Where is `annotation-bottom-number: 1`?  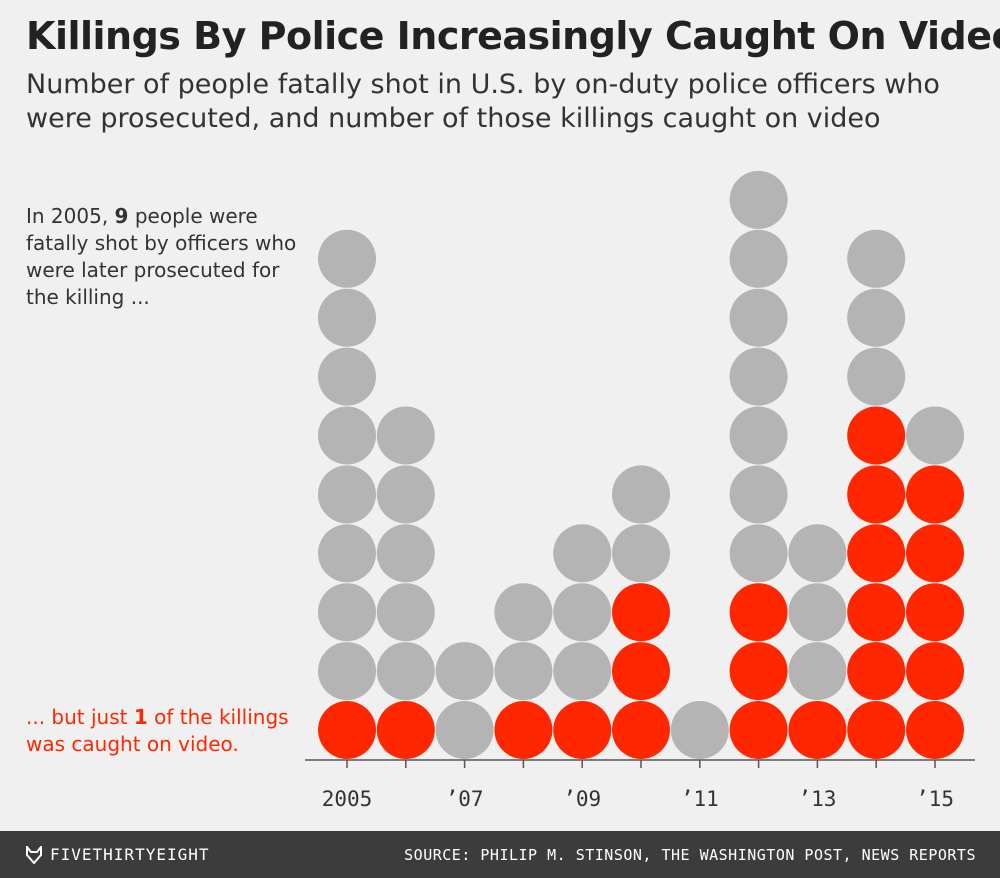 annotation-bottom-number: 1 is located at coordinates (140, 717).